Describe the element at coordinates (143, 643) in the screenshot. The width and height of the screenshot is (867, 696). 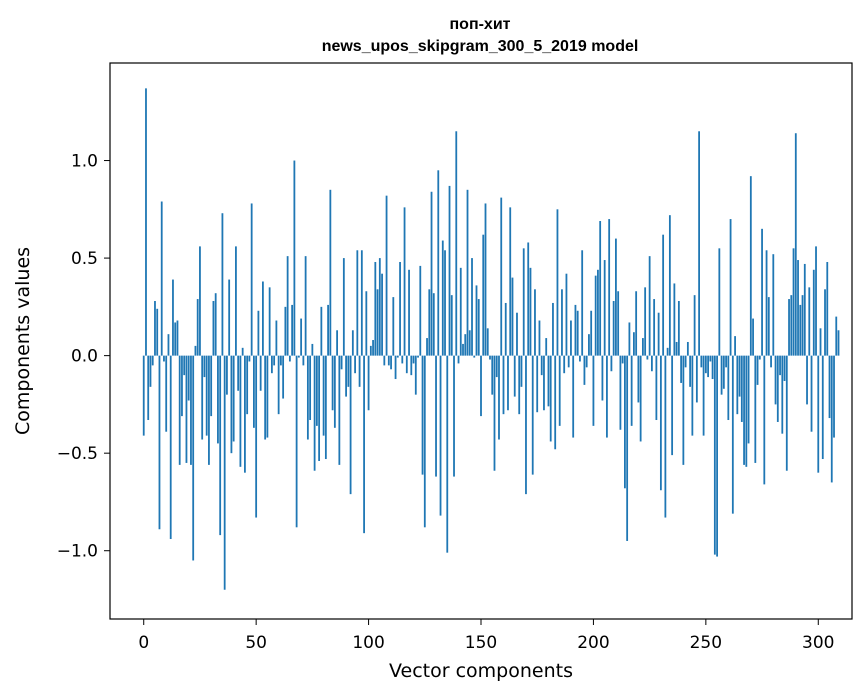
I see `x-tick-label: 0` at that location.